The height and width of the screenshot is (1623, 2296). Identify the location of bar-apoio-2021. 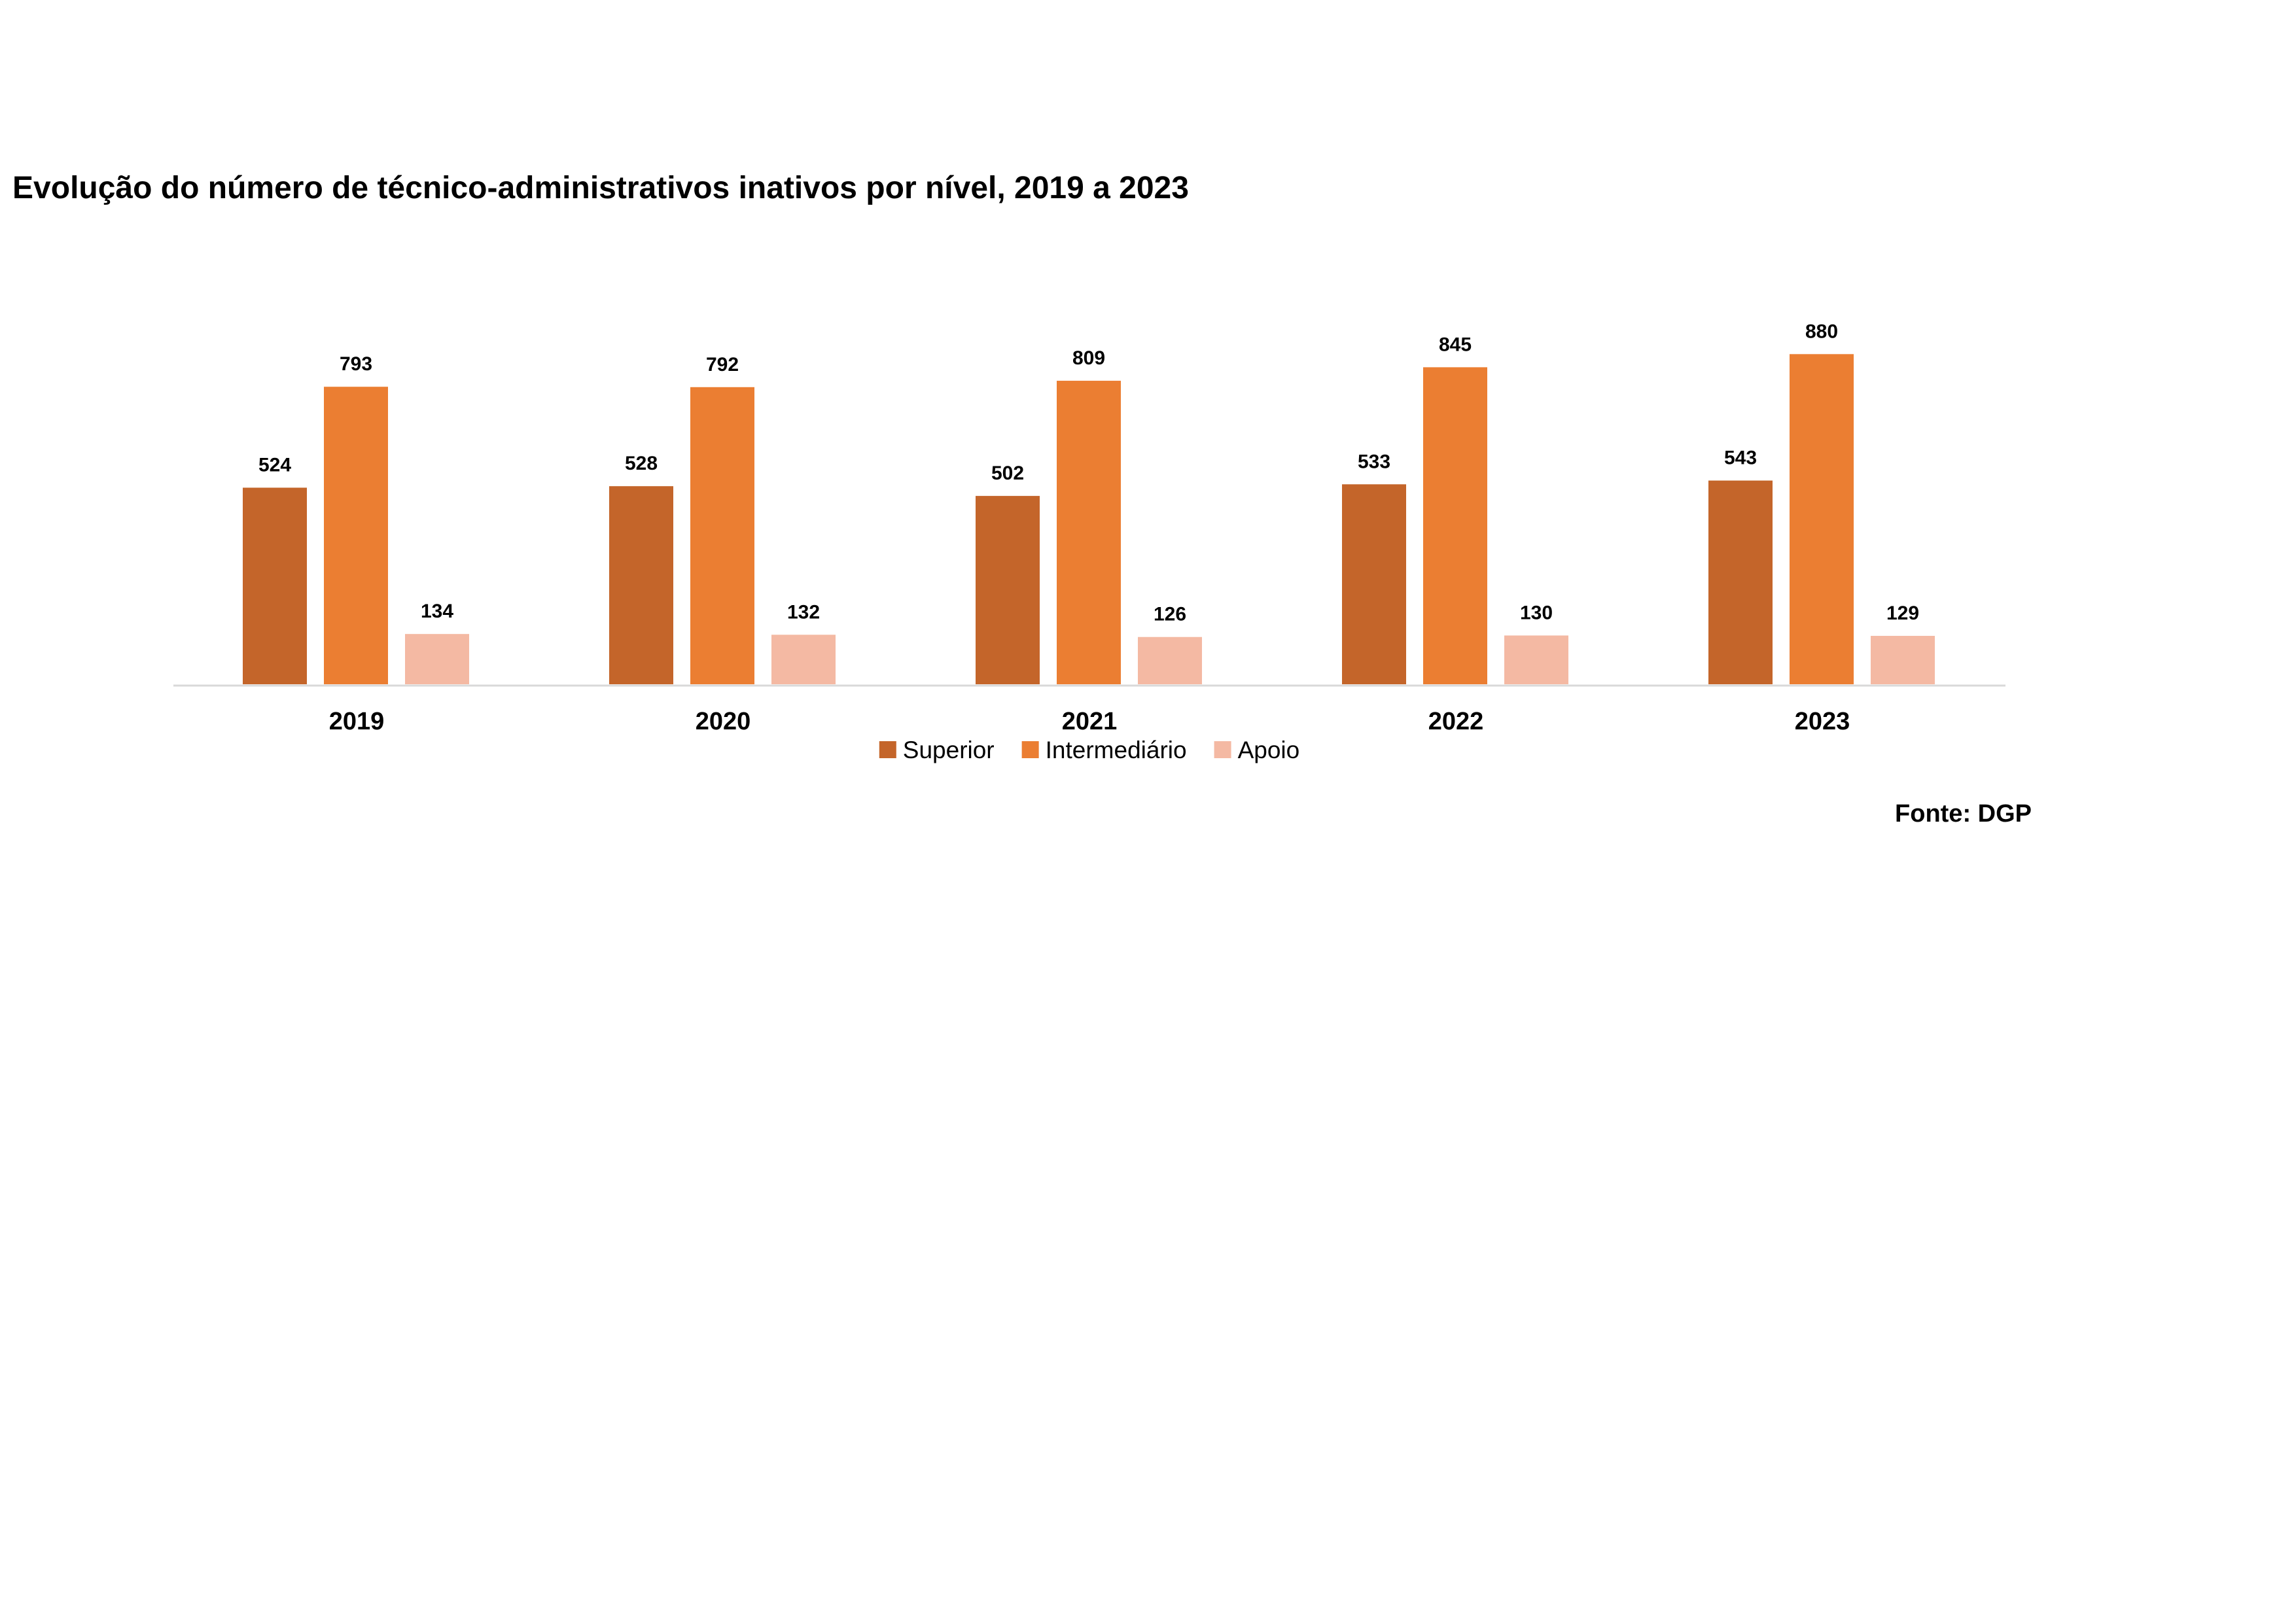
(1170, 661).